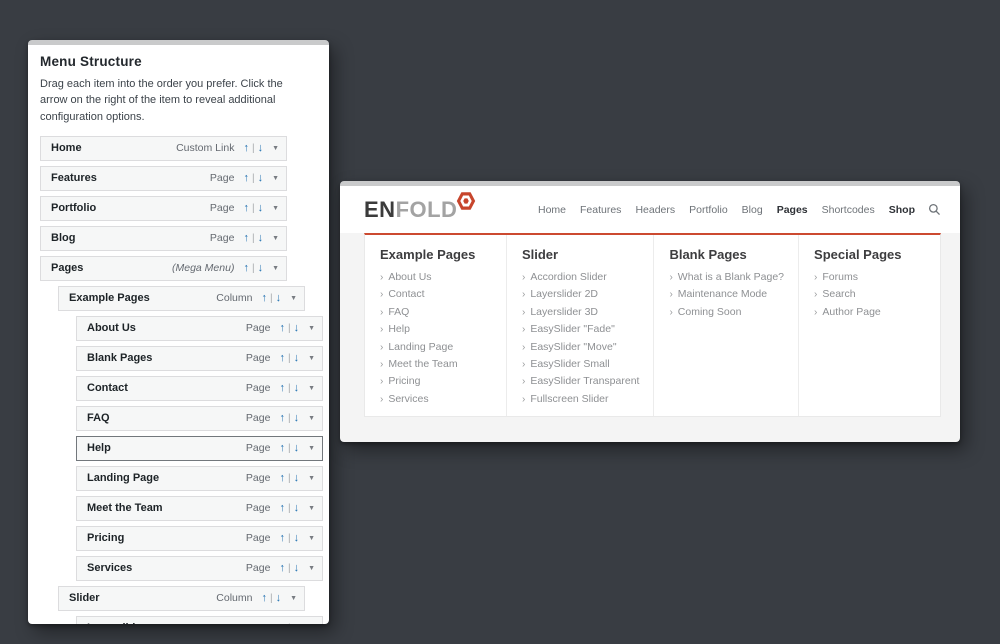  I want to click on menu-item-row: Pages (Mega Menu) ↑ | ↓ ▼, so click(163, 268).